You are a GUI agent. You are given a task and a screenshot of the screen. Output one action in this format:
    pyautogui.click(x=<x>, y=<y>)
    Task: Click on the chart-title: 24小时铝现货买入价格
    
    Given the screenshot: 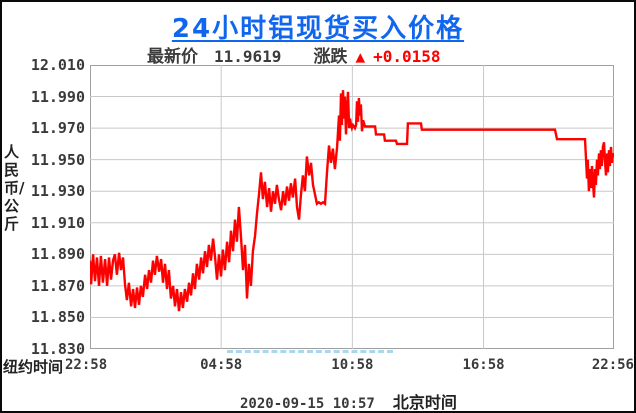 What is the action you would take?
    pyautogui.click(x=318, y=29)
    